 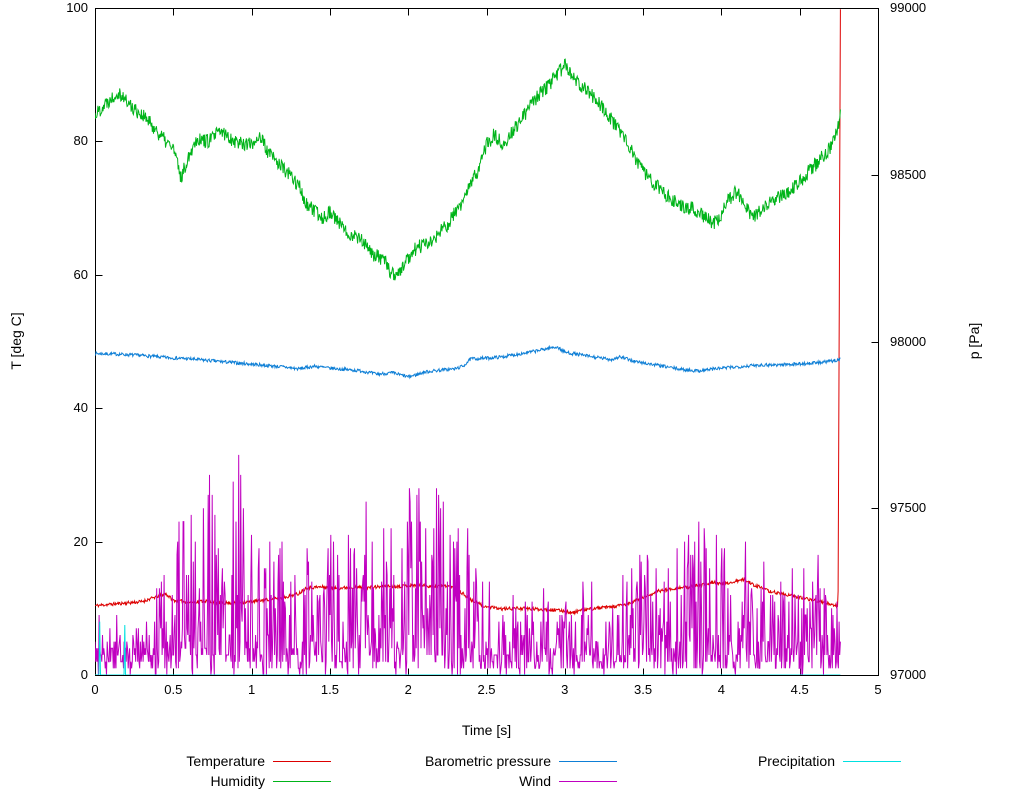 What do you see at coordinates (799, 689) in the screenshot?
I see `x-tick-label: 4.5` at bounding box center [799, 689].